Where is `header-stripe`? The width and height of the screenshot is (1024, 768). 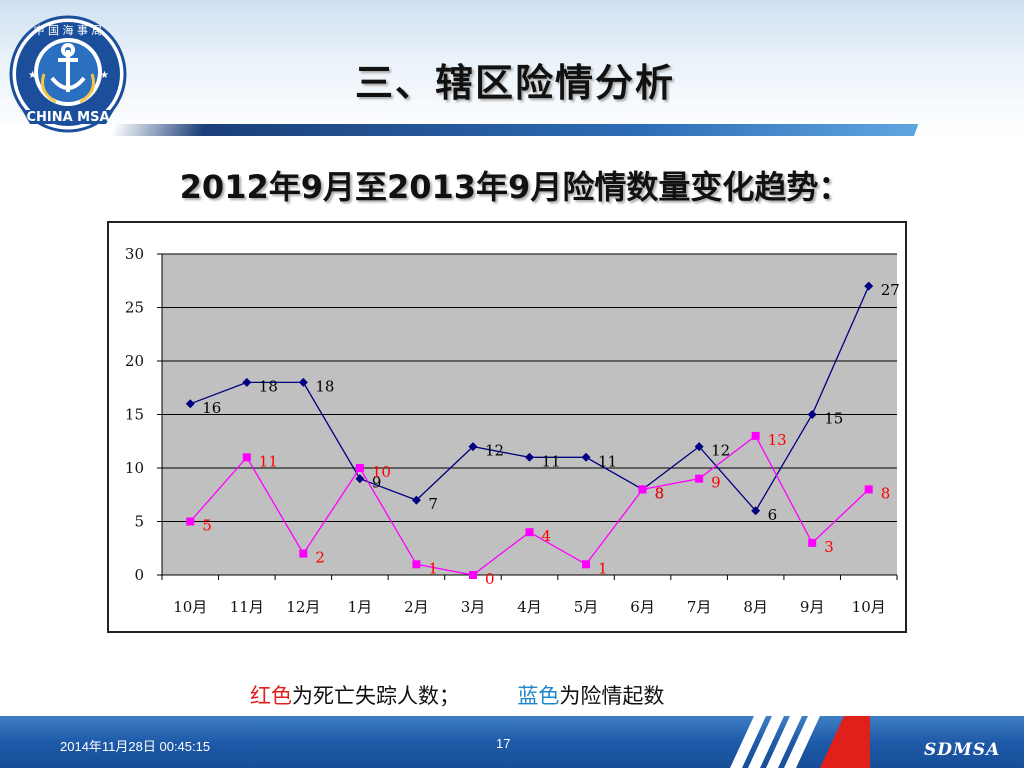
header-stripe is located at coordinates (459, 130).